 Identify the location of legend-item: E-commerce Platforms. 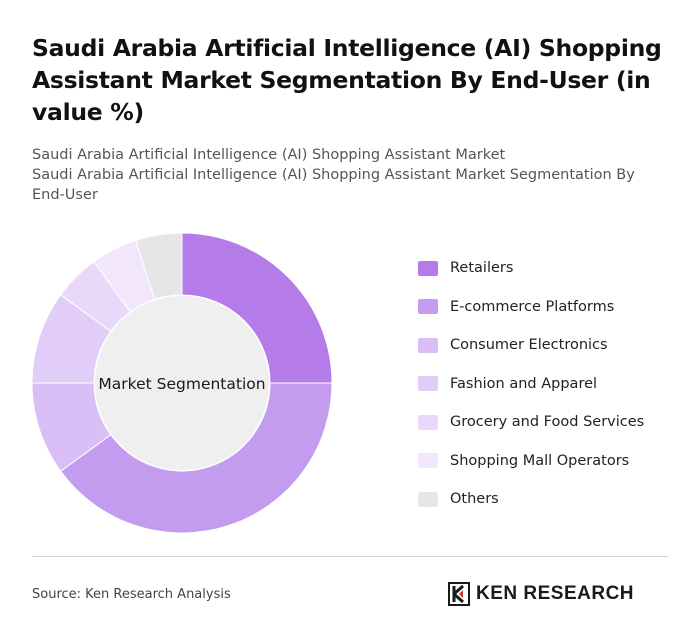
(516, 307).